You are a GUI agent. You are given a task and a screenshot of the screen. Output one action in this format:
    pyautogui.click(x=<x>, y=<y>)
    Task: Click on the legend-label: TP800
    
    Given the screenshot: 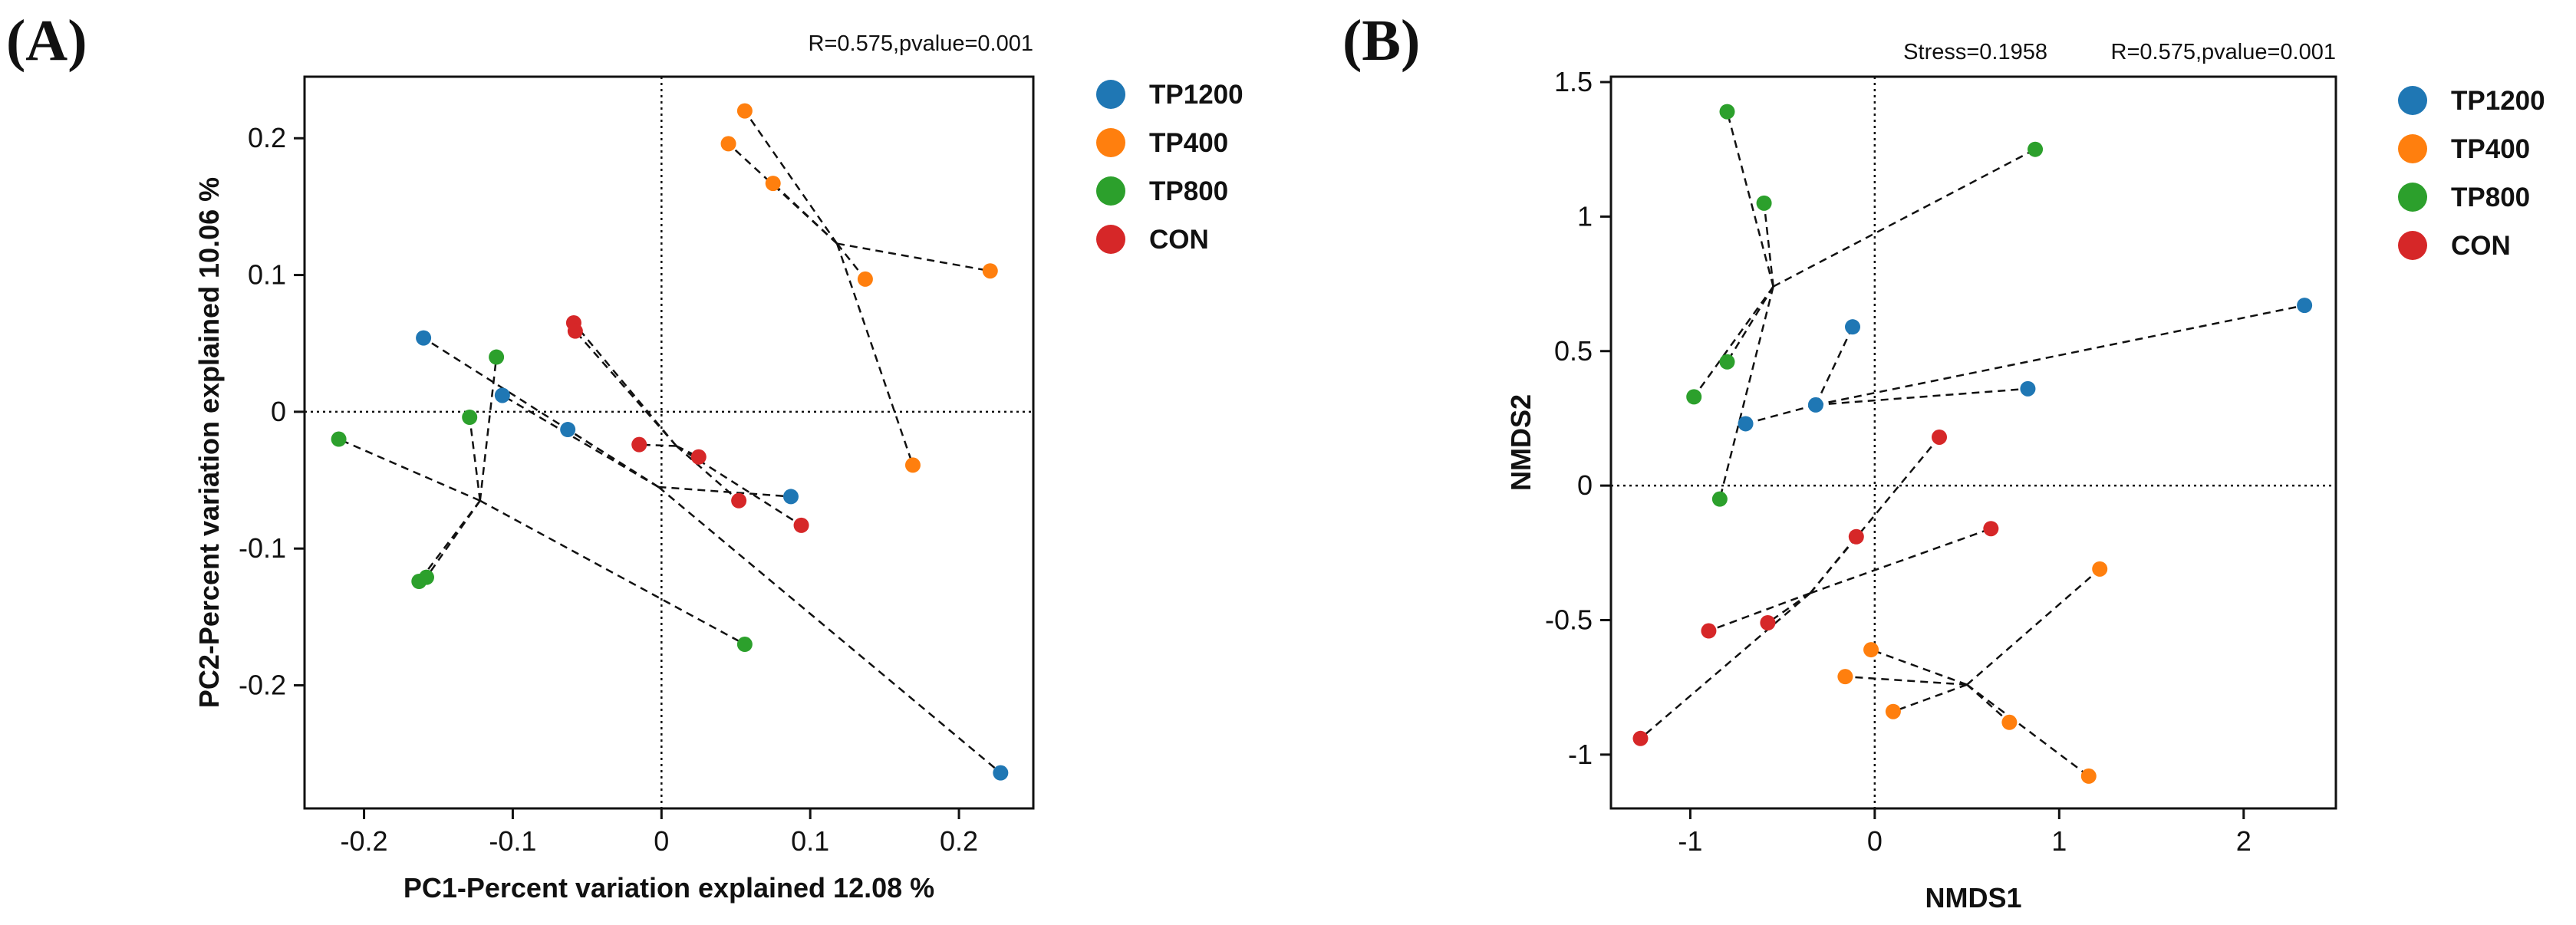 What is the action you would take?
    pyautogui.click(x=2490, y=197)
    